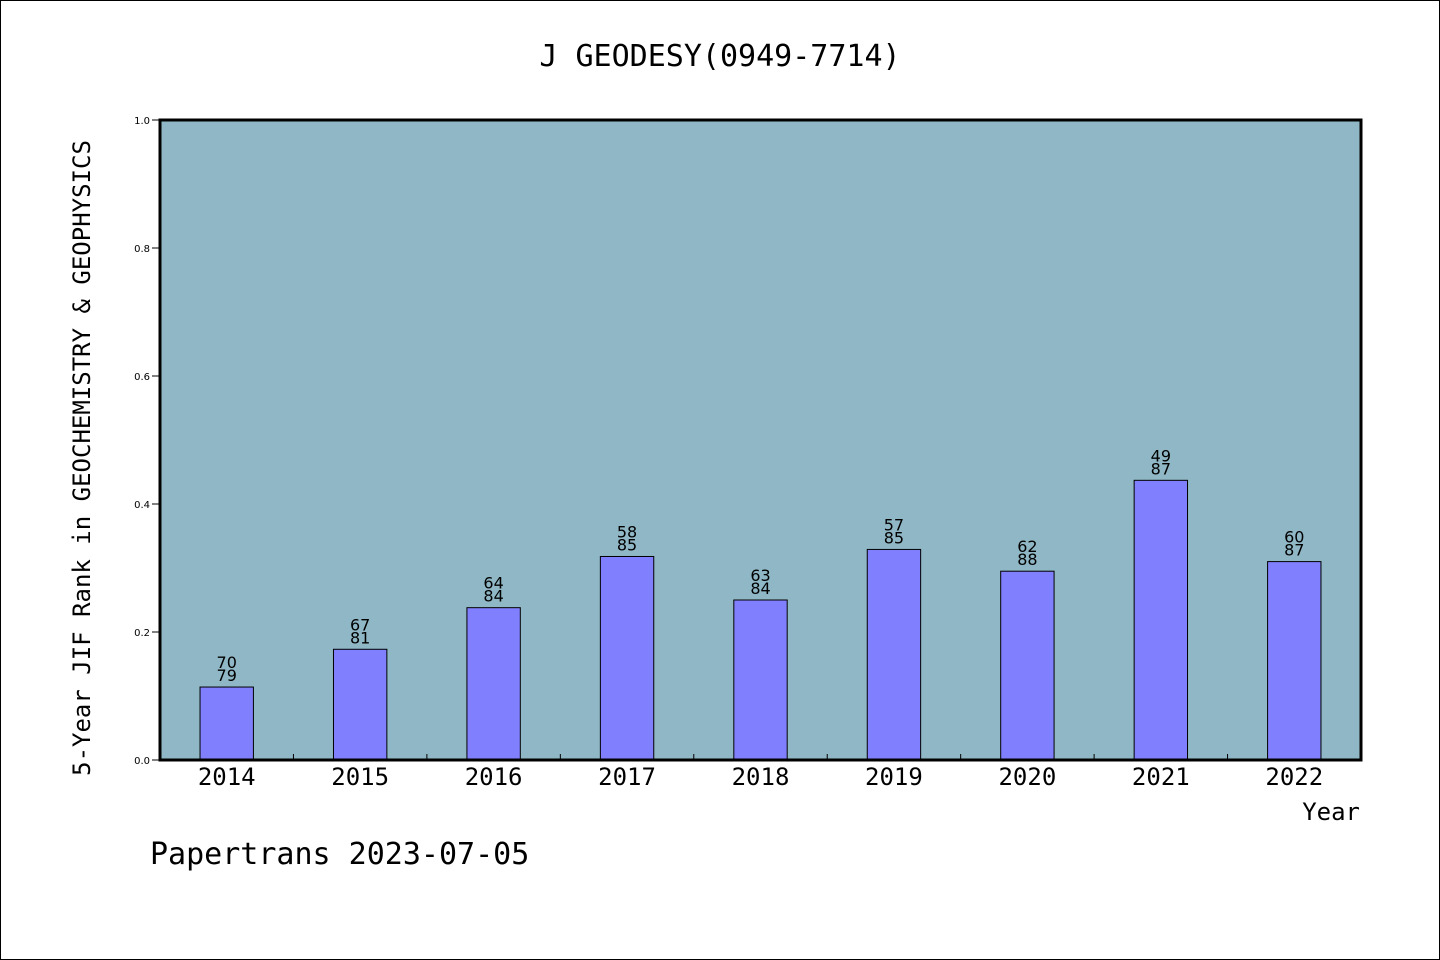  What do you see at coordinates (894, 524) in the screenshot?
I see `data-label-rank-2019: 57` at bounding box center [894, 524].